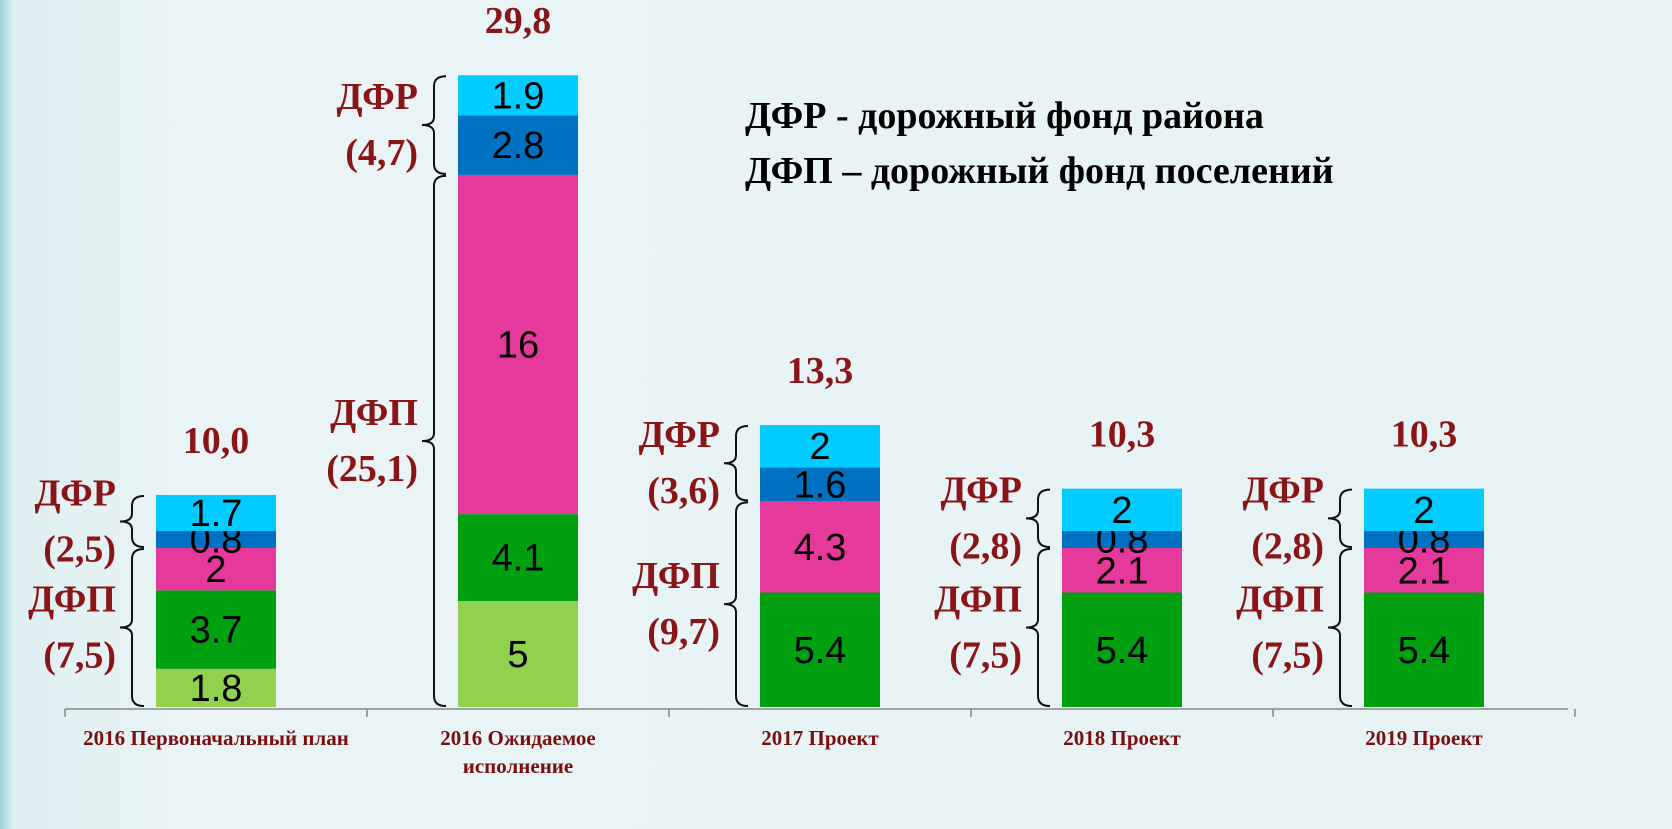 The height and width of the screenshot is (829, 1672). I want to click on segment-label: 4.1, so click(518, 559).